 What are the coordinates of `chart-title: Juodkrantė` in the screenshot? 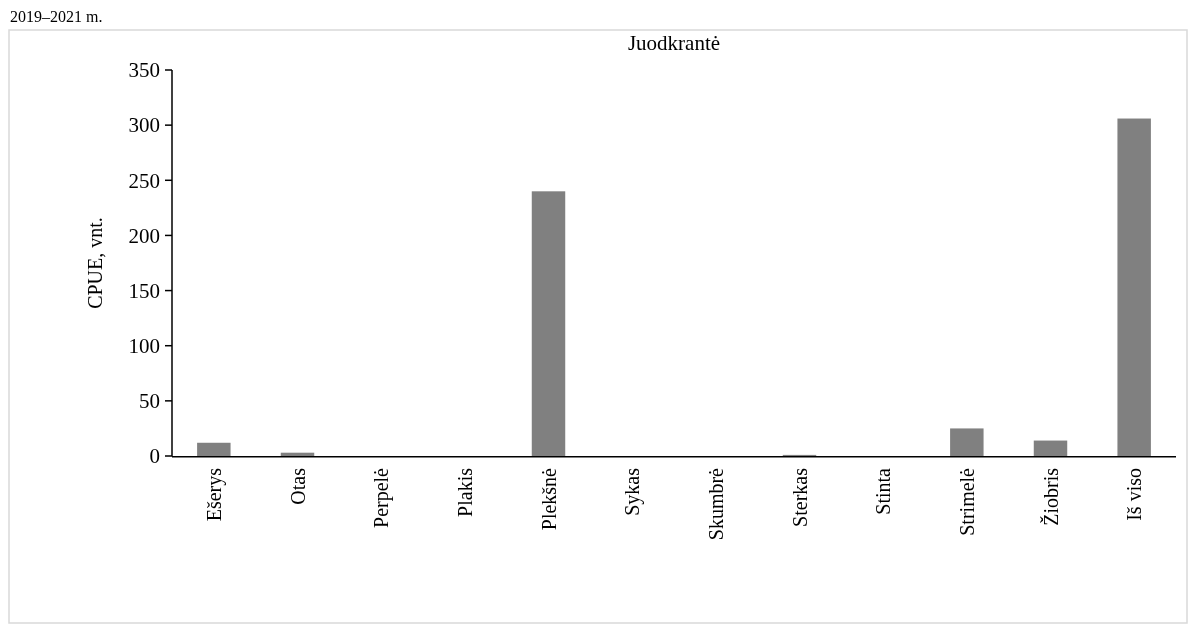 It's located at (674, 43).